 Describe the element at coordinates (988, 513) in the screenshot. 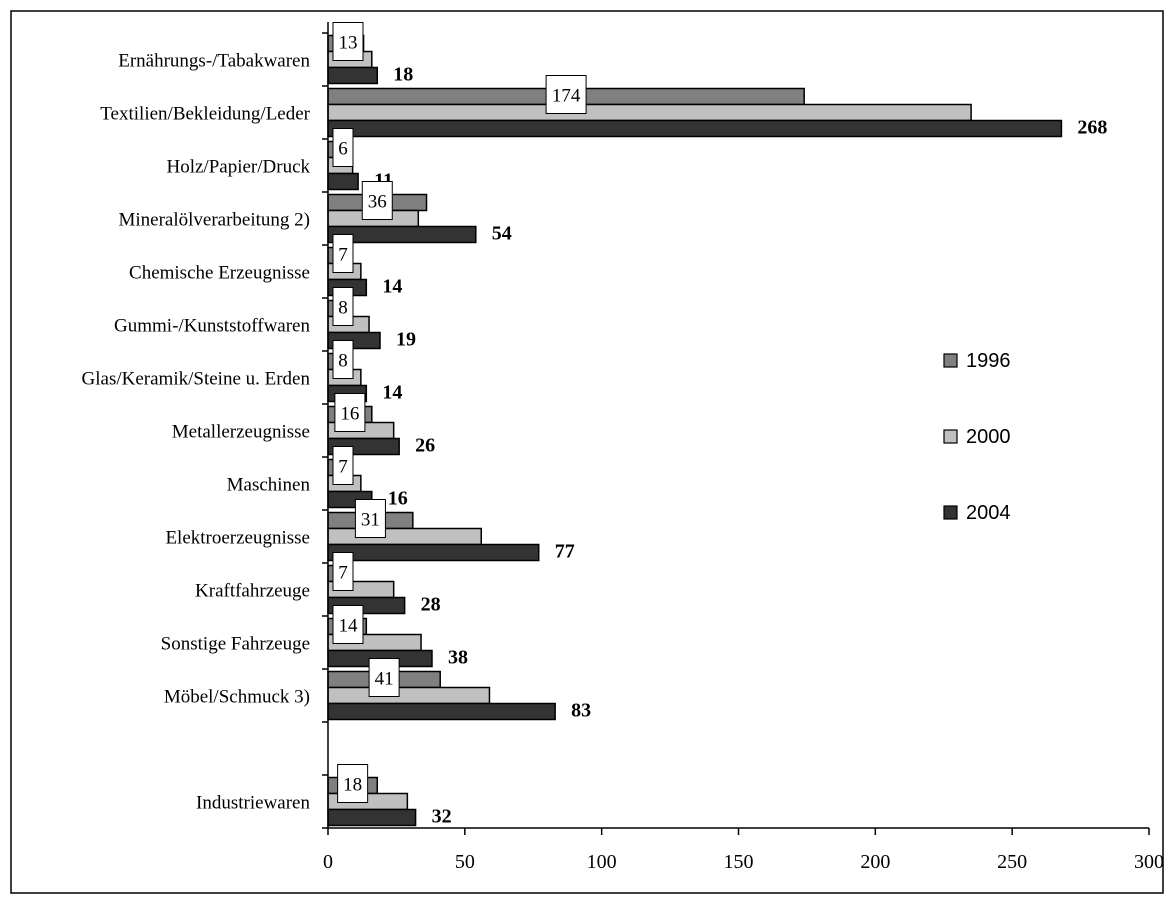

I see `legend-label-2004: 2004` at that location.